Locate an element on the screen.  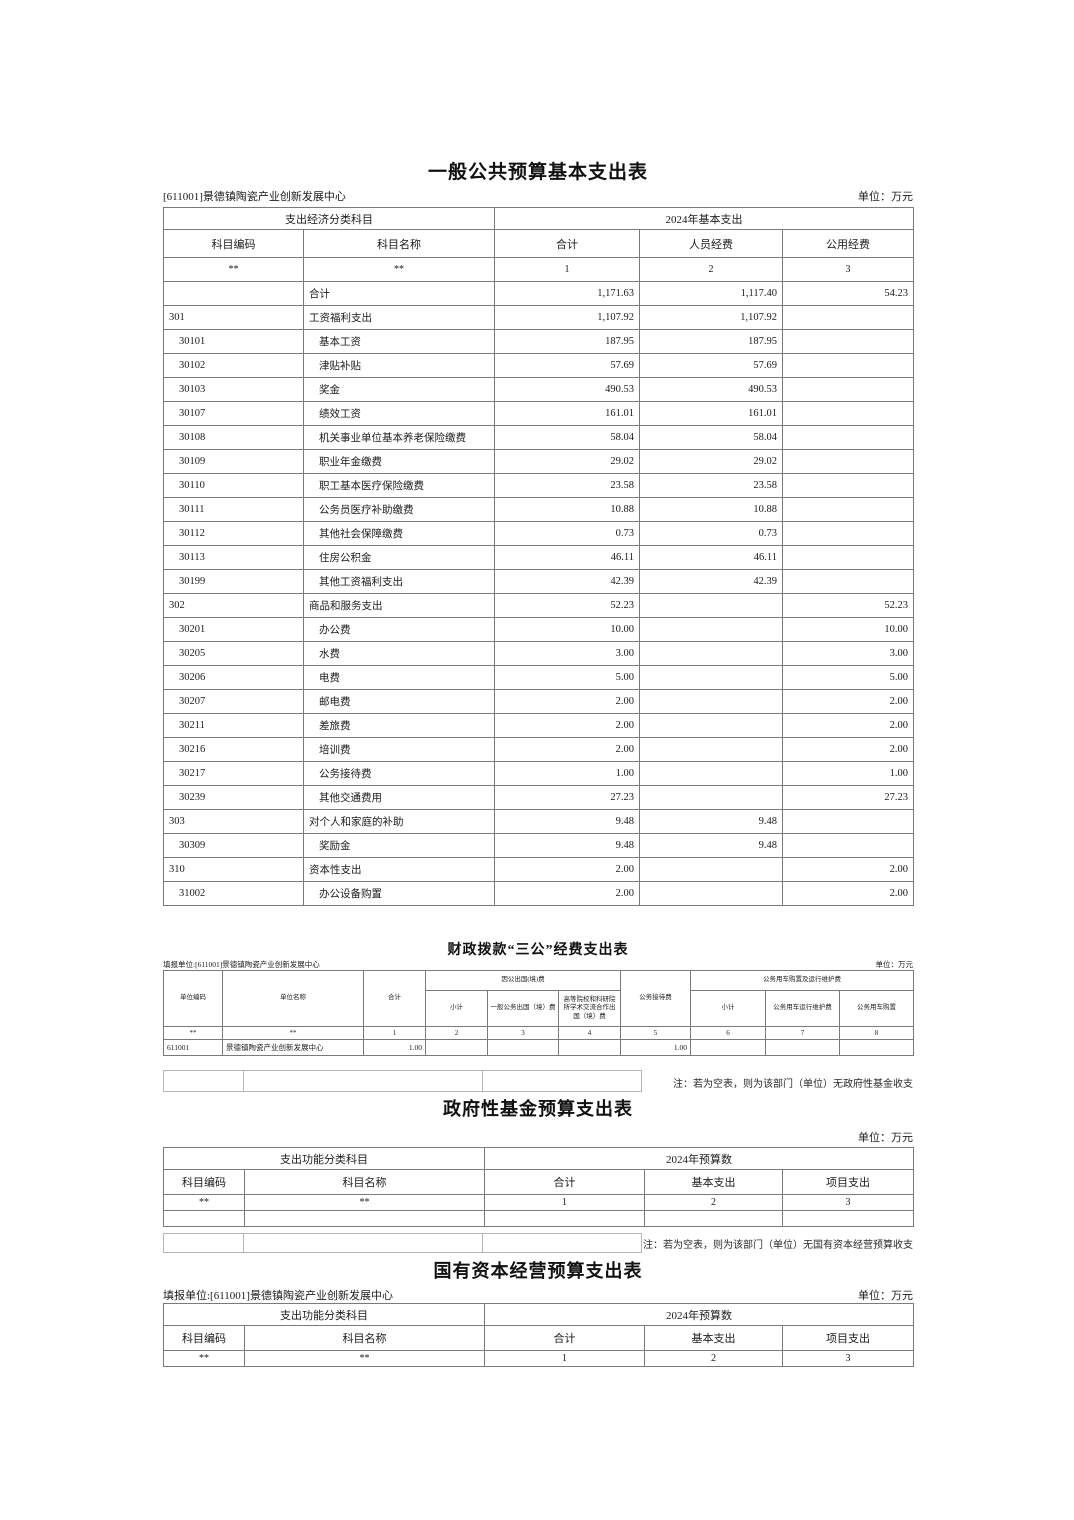
table-group-header-row: 单位编码 单位名称 合计 因公出国(境)费 公务接待费 公务用车购置及运行维护费 is located at coordinates (539, 998).